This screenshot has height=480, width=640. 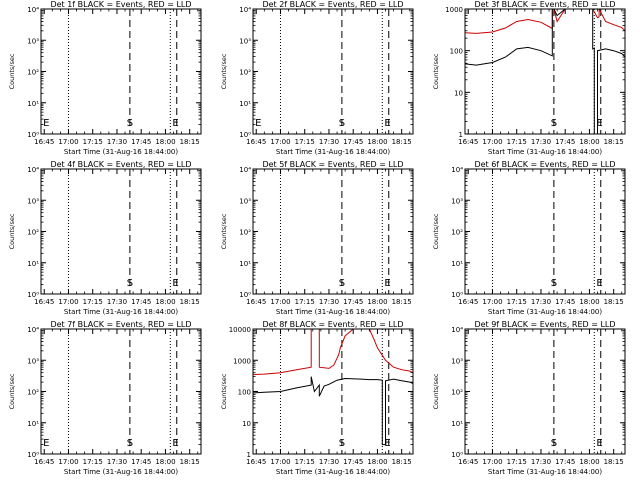 What do you see at coordinates (544, 164) in the screenshot?
I see `panel-title: Det 6f BLACK = Events, RED = LLD` at bounding box center [544, 164].